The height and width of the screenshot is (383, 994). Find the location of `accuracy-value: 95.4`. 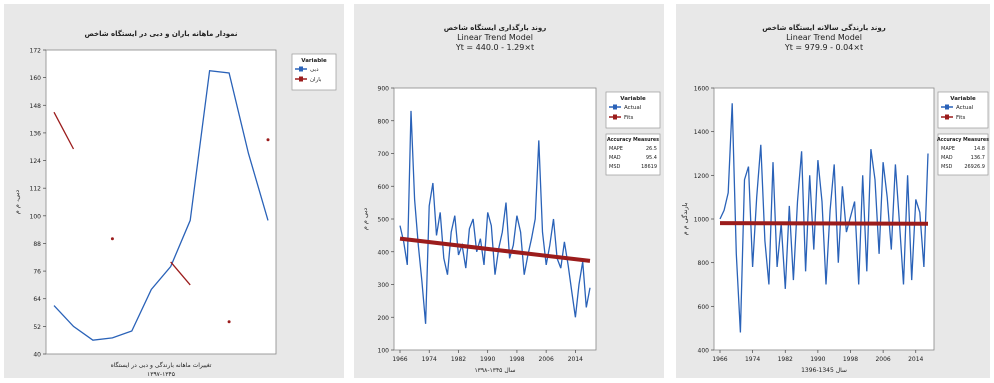

accuracy-value: 95.4 is located at coordinates (651, 158).